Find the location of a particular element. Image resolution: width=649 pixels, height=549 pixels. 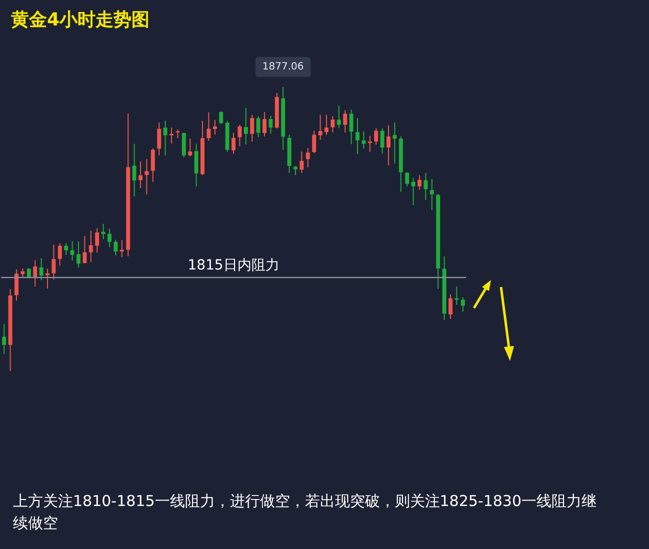

chart-title: 黄金4小时走势图 is located at coordinates (80, 20).